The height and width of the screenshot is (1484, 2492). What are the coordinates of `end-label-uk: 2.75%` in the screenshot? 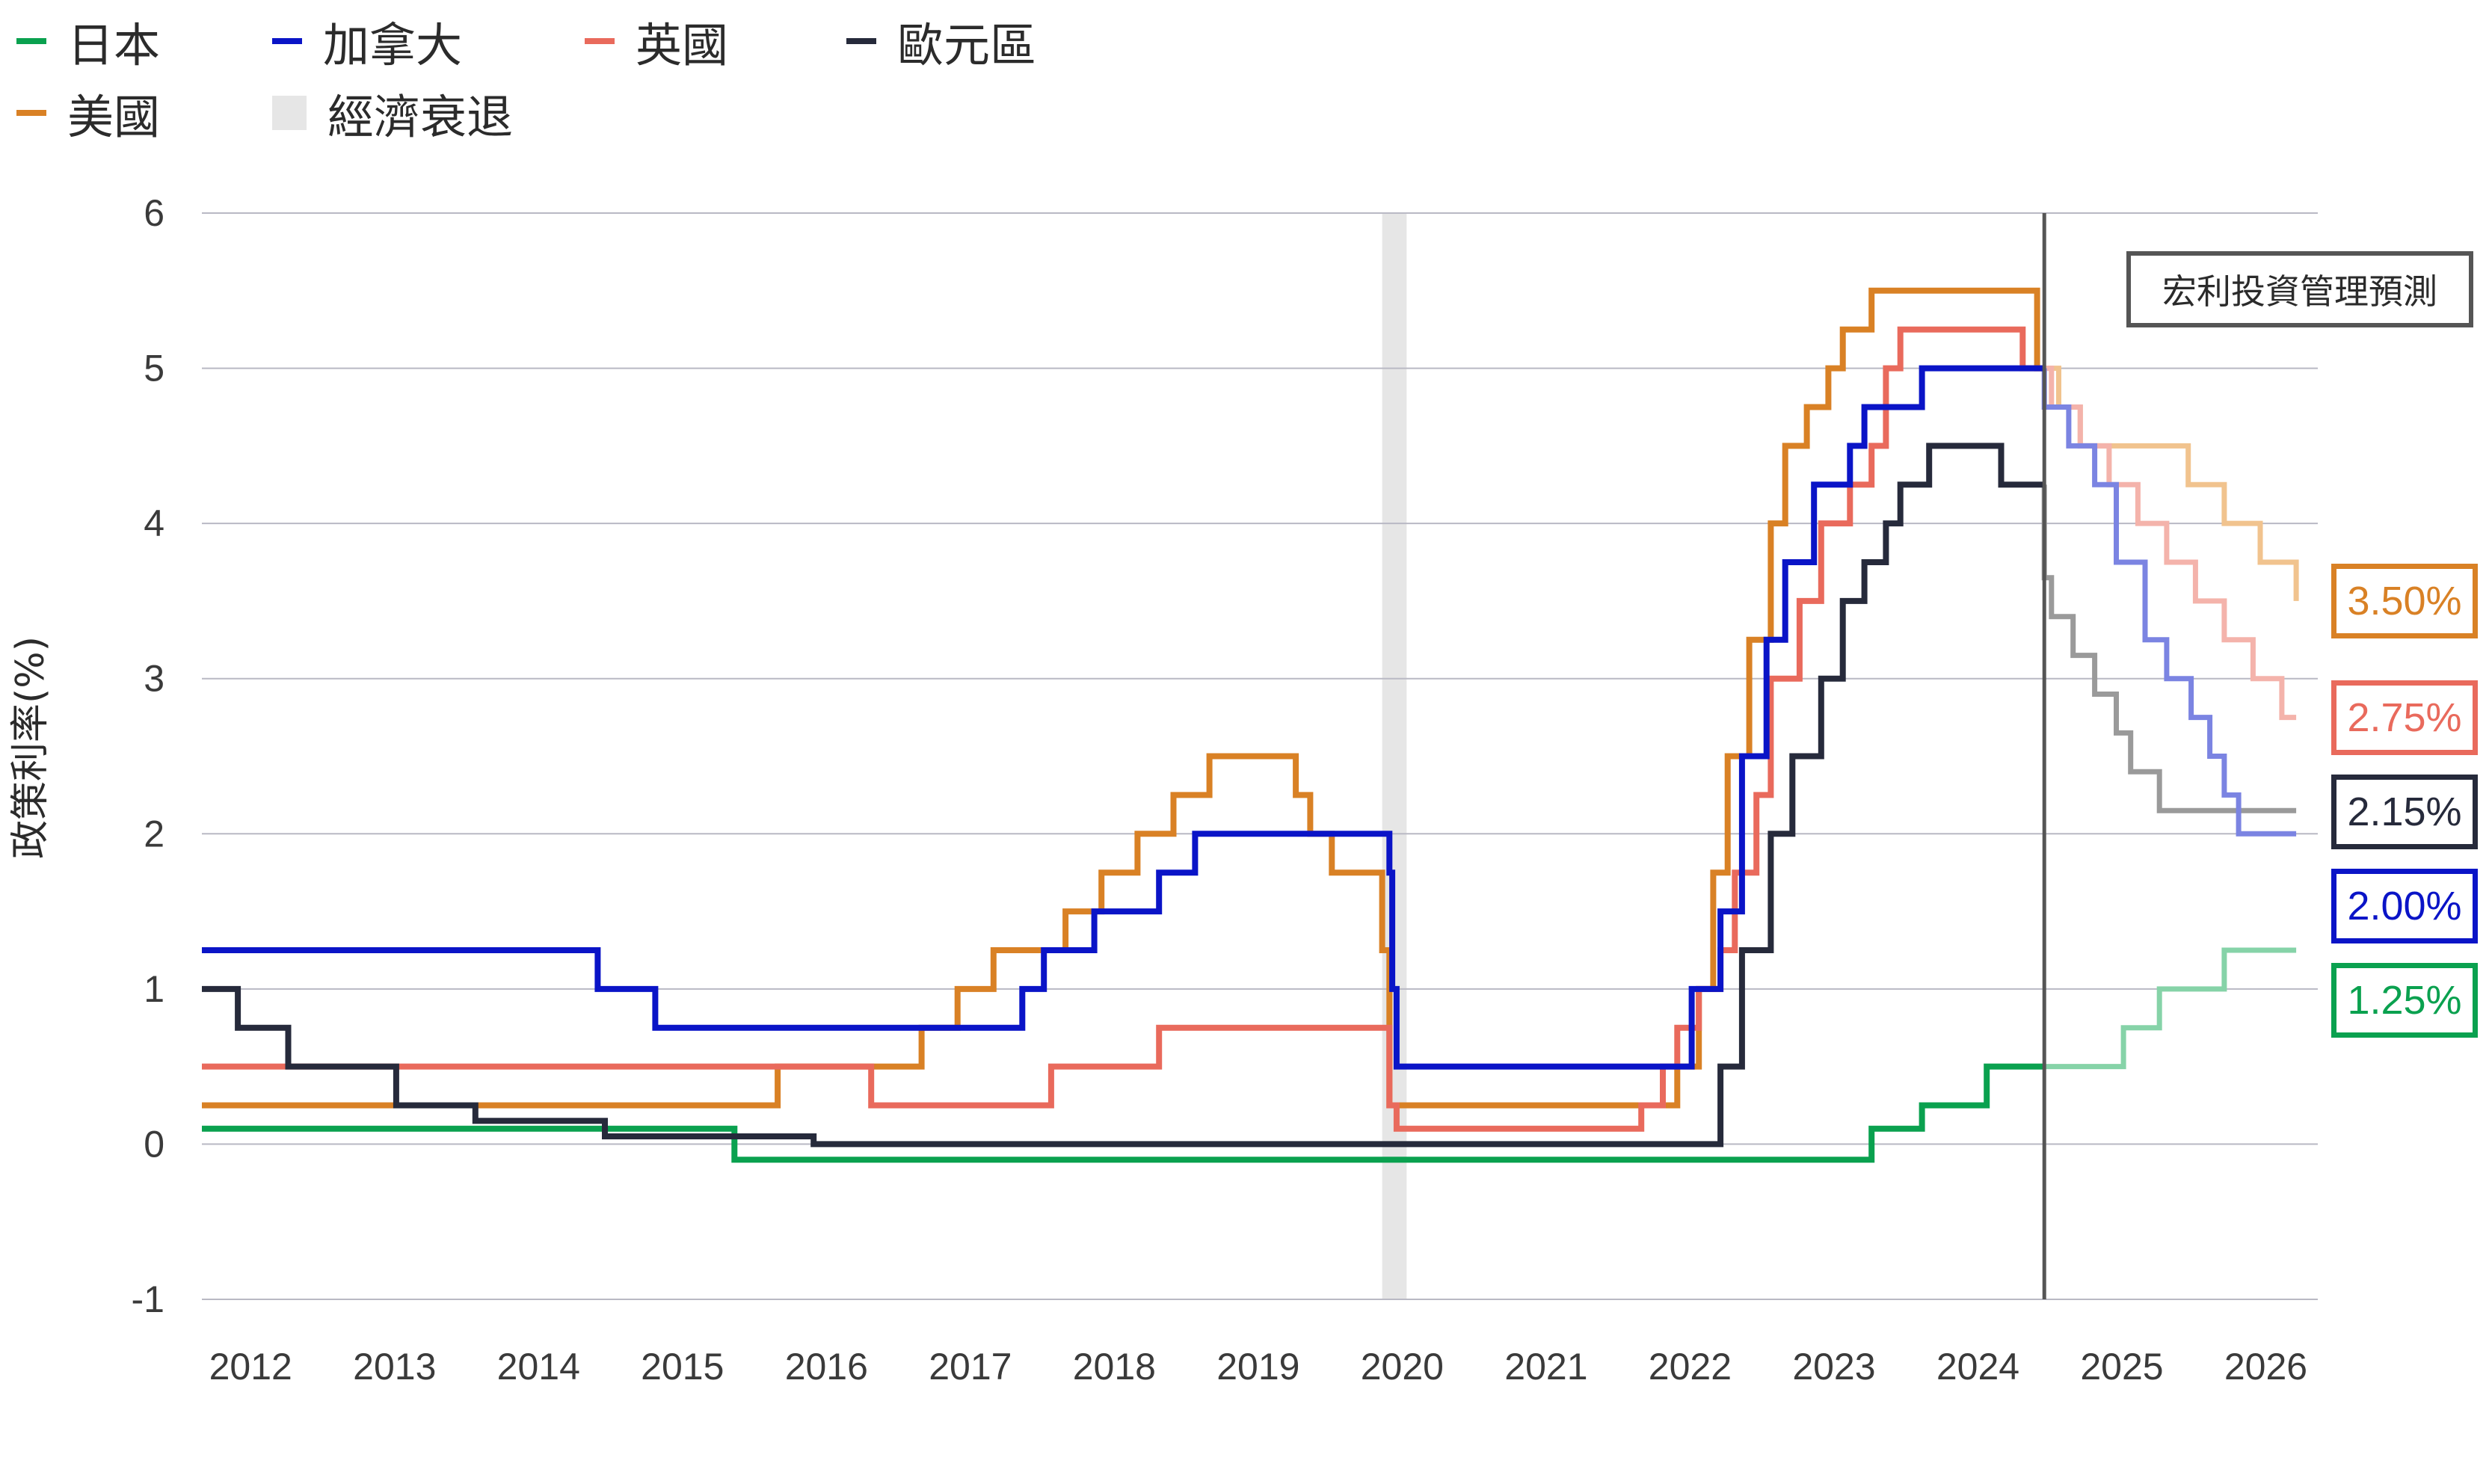 It's located at (2404, 717).